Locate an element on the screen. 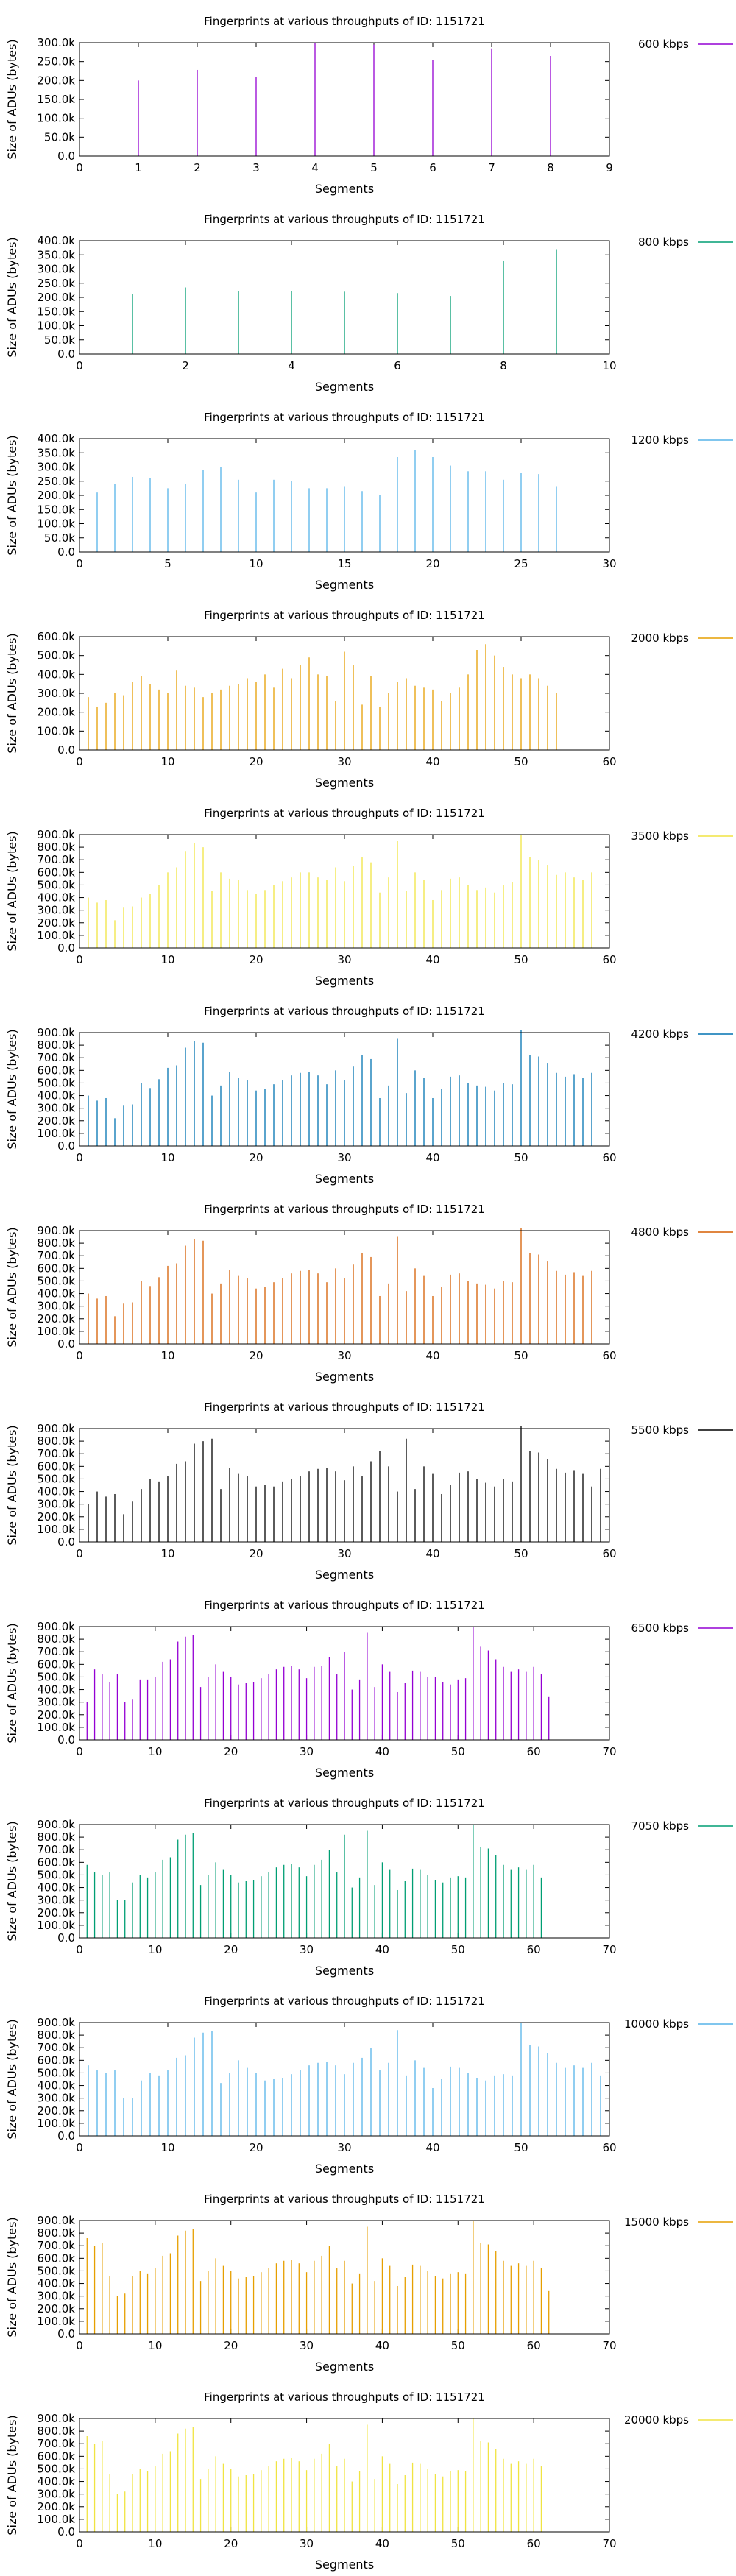  y-tick-label: 250.0k is located at coordinates (56, 61).